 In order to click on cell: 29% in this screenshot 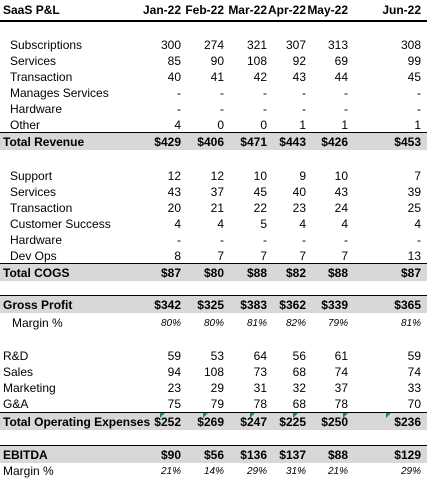, I will do `click(410, 471)`.